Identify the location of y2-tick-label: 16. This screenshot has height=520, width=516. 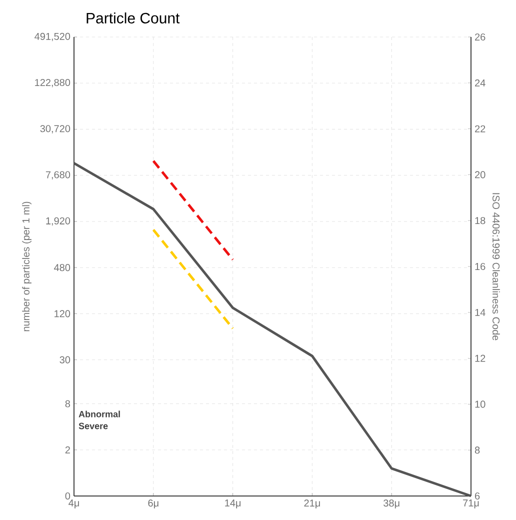
(480, 266).